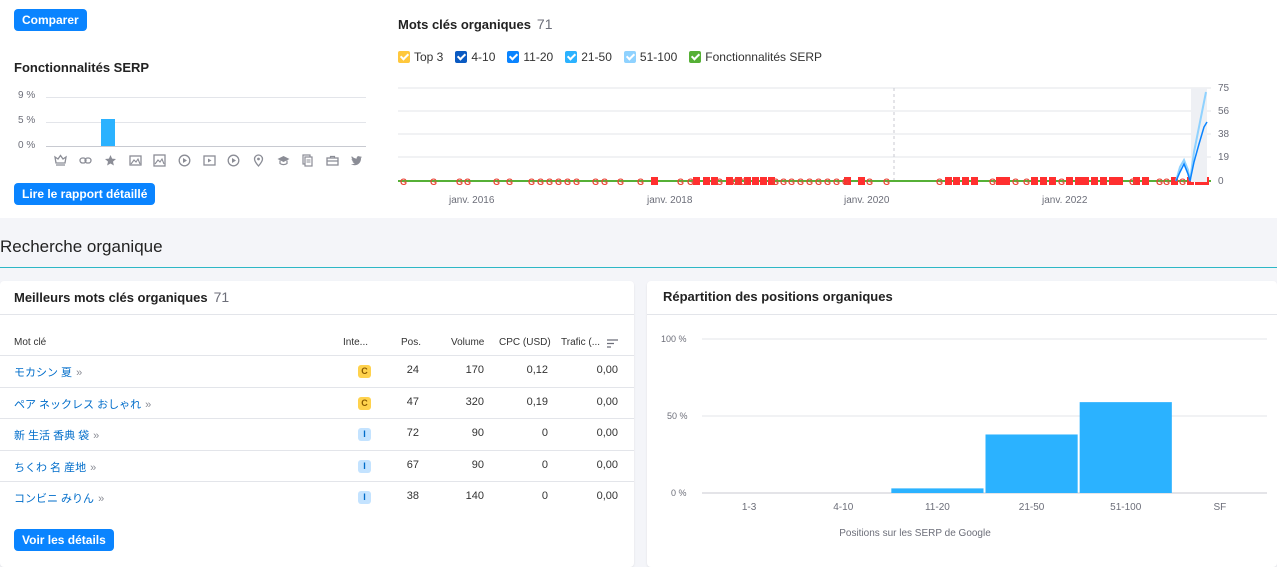  I want to click on legend-label: Top 3, so click(429, 57).